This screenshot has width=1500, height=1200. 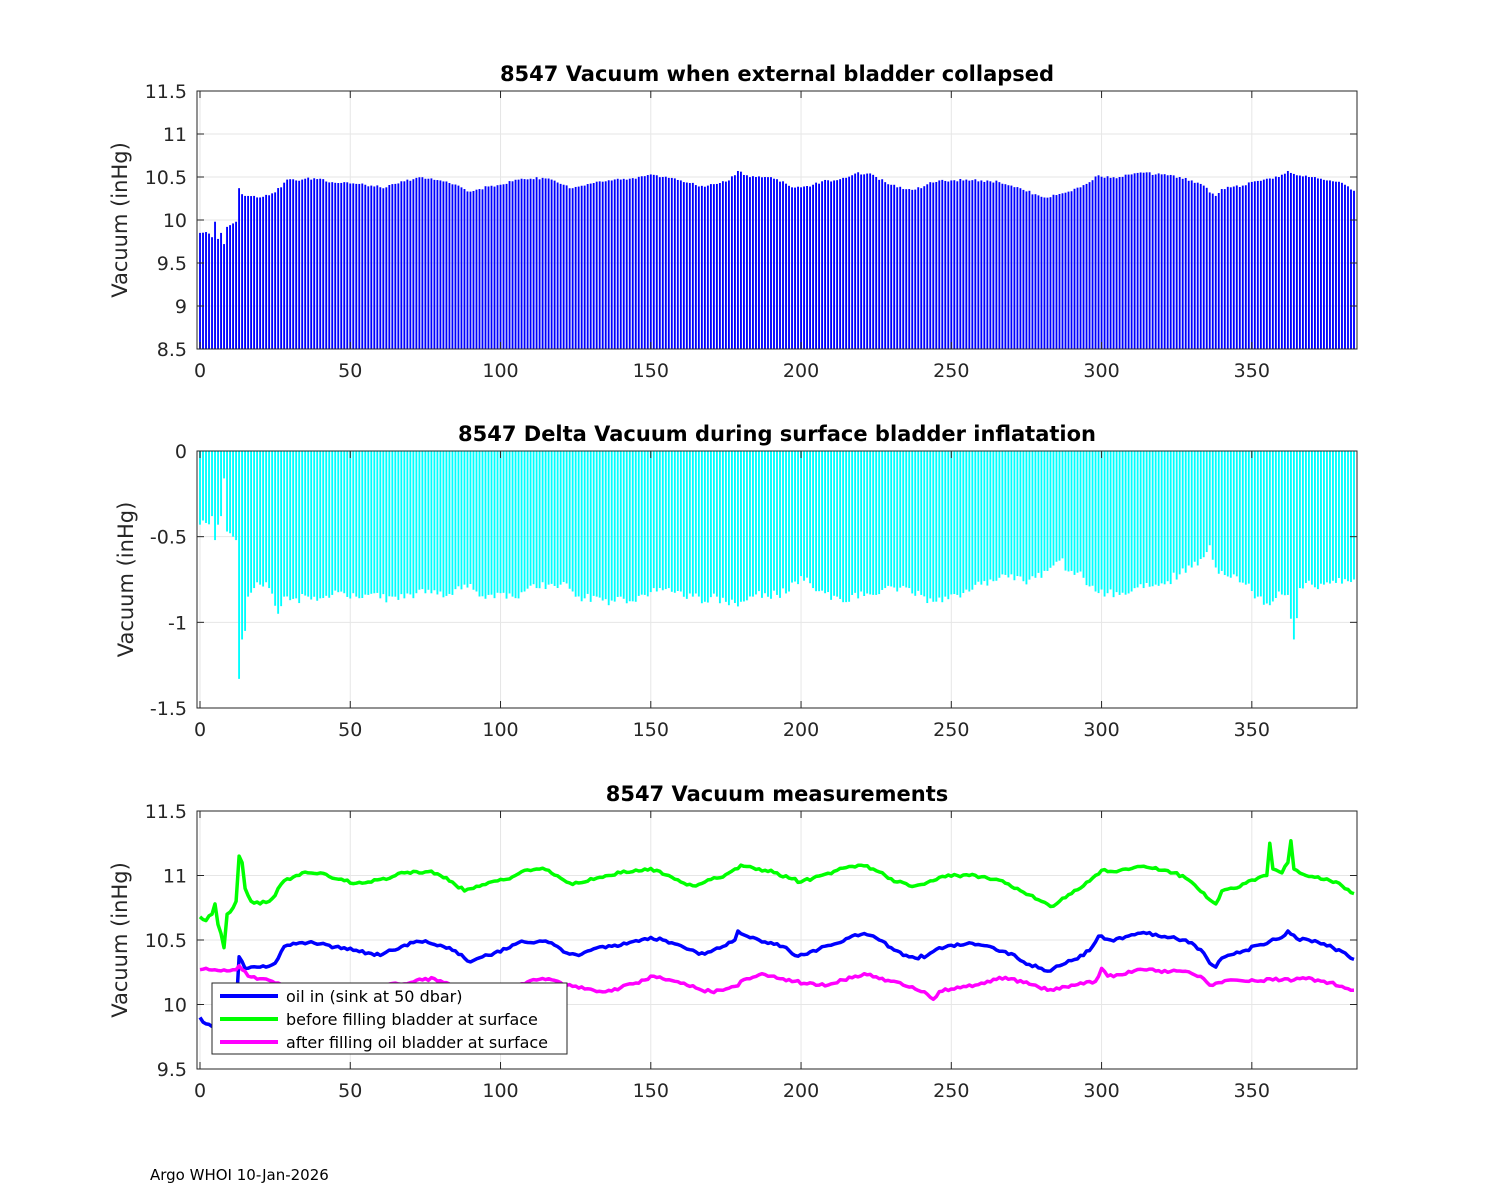 What do you see at coordinates (181, 452) in the screenshot?
I see `y-tick-label: 0` at bounding box center [181, 452].